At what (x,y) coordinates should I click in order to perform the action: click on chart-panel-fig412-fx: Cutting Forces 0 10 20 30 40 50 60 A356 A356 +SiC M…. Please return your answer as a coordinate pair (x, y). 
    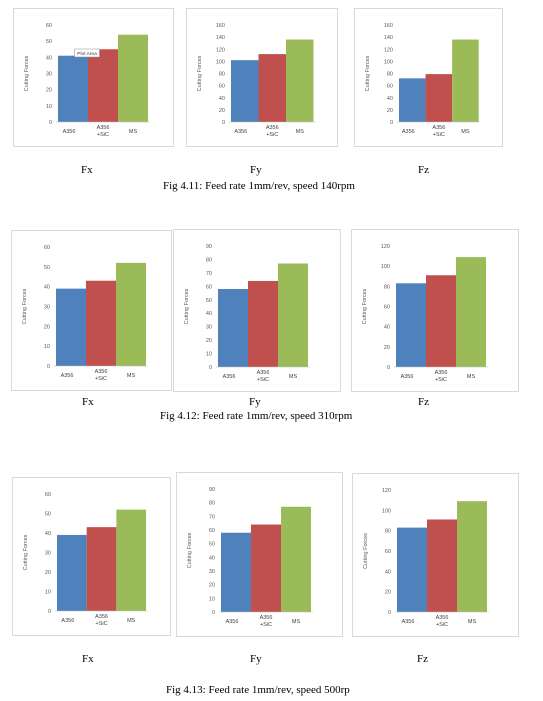
    Looking at the image, I should click on (91, 310).